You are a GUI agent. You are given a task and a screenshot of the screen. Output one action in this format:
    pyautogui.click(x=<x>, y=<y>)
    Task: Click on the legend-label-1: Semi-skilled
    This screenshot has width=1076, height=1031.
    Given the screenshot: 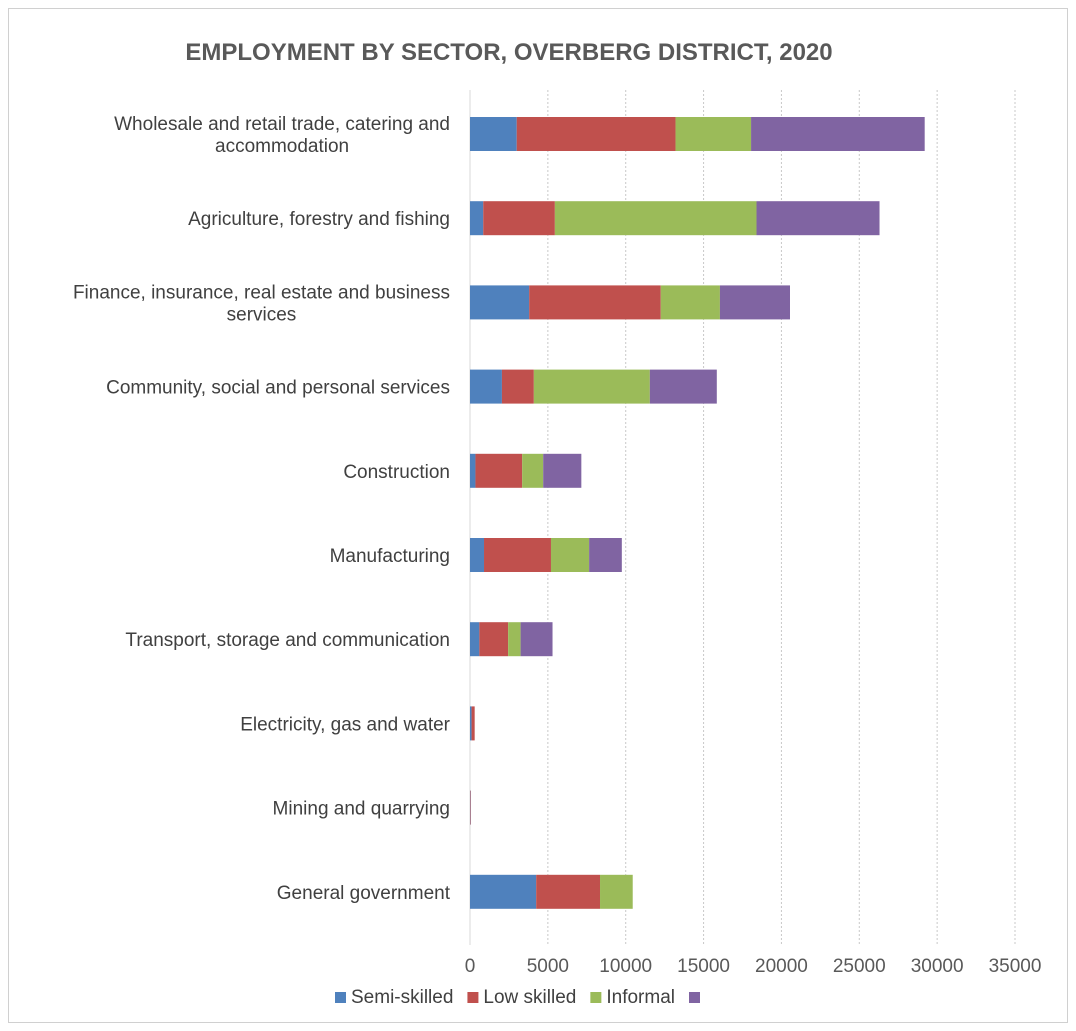 What is the action you would take?
    pyautogui.click(x=402, y=997)
    